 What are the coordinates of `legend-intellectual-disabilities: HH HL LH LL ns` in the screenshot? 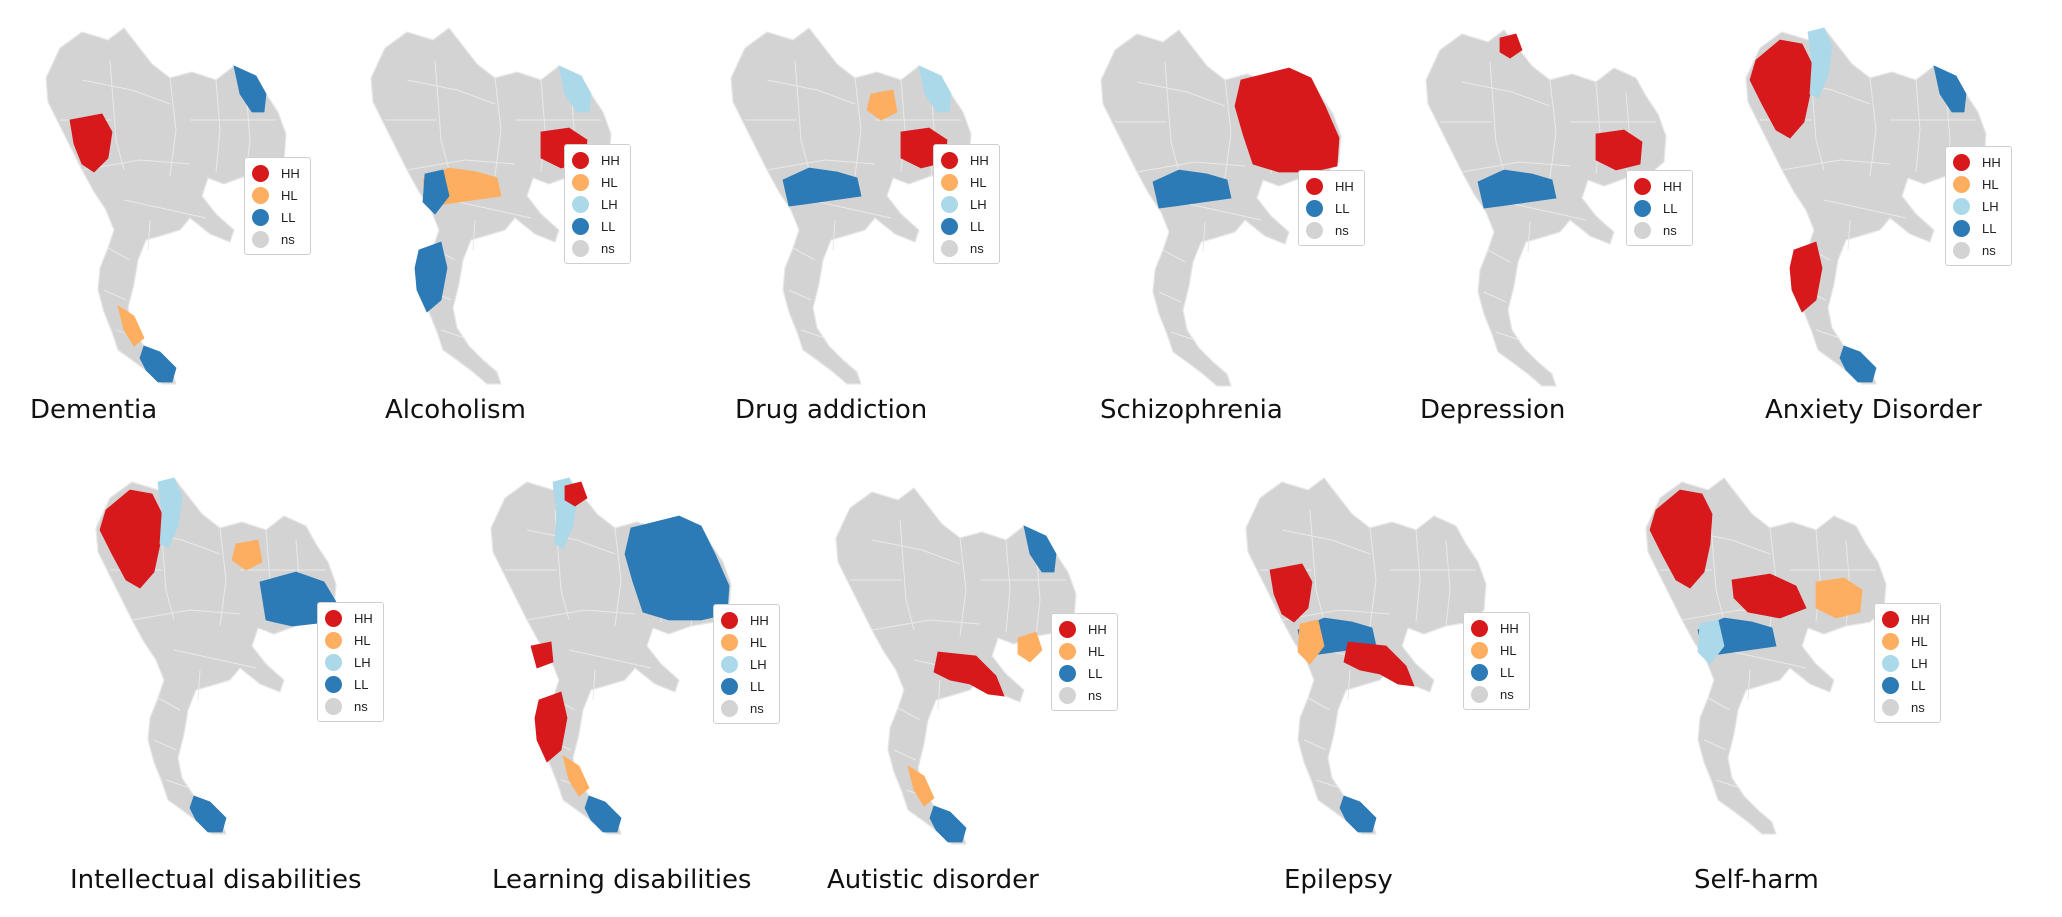 It's located at (350, 662).